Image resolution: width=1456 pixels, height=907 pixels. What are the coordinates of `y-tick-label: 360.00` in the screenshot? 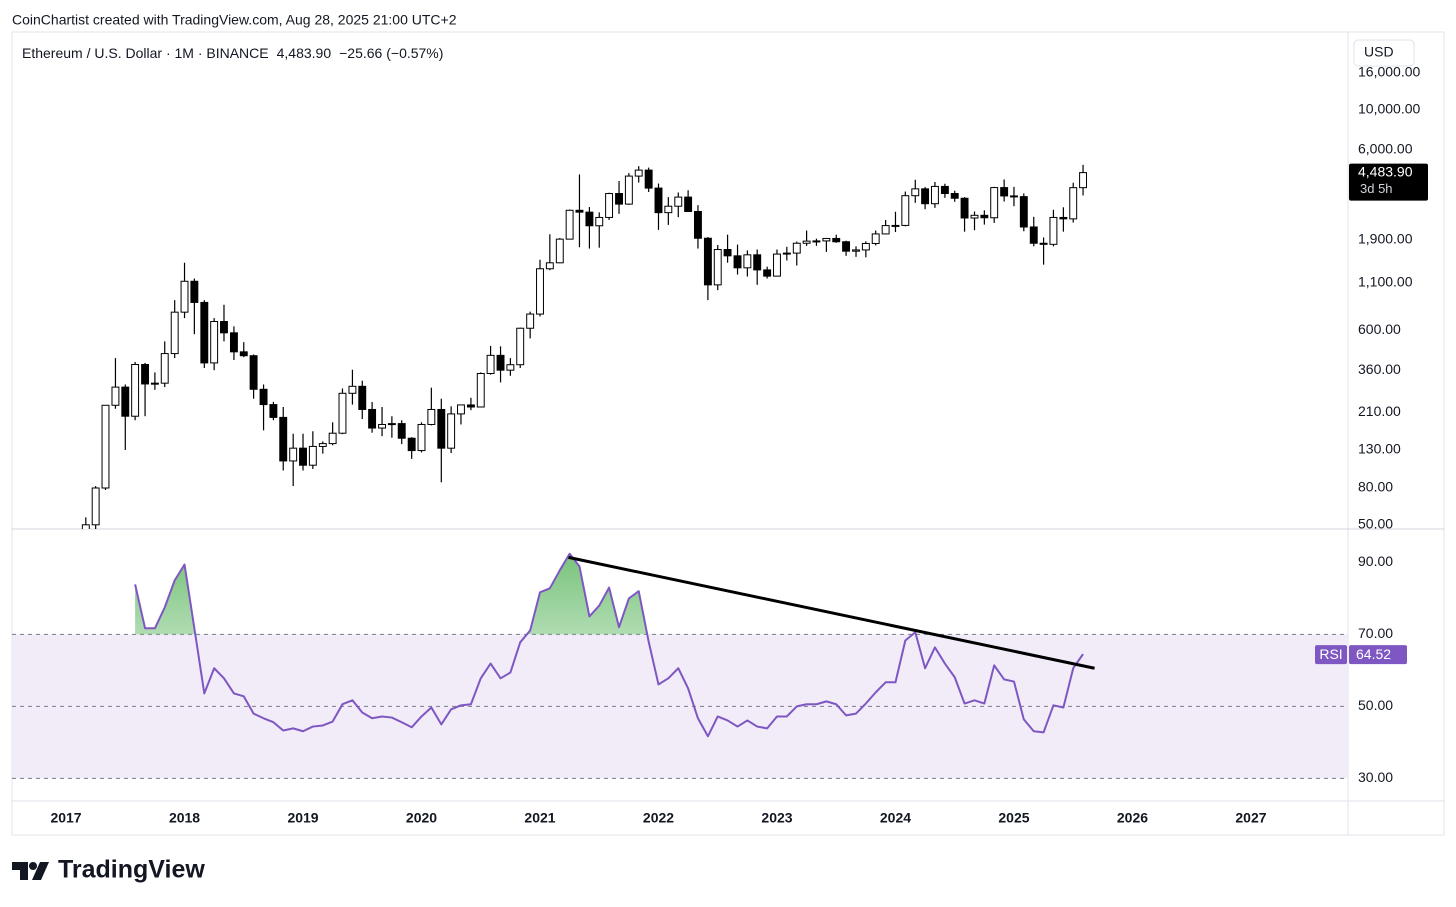 It's located at (1379, 369).